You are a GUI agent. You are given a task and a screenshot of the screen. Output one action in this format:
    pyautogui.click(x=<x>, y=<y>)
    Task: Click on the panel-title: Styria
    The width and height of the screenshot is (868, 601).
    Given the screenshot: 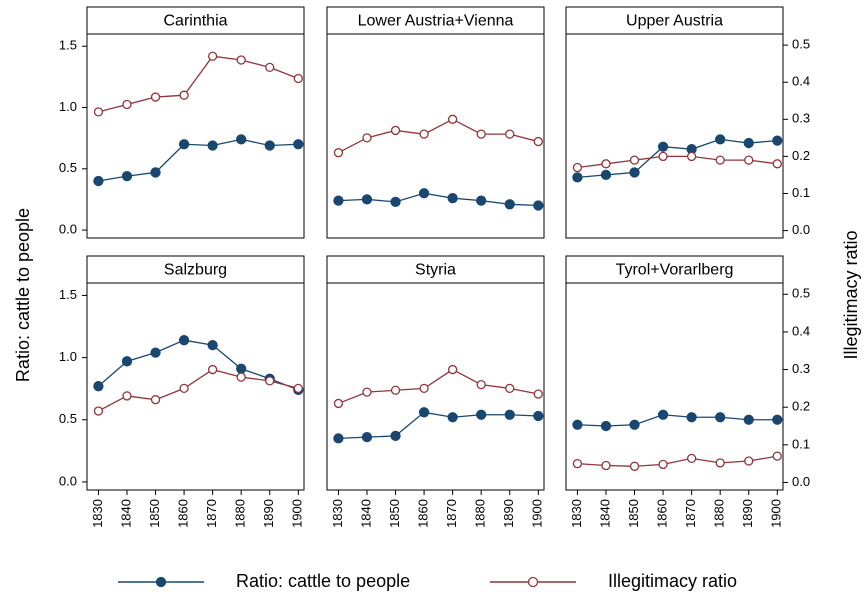 What is the action you would take?
    pyautogui.click(x=435, y=270)
    